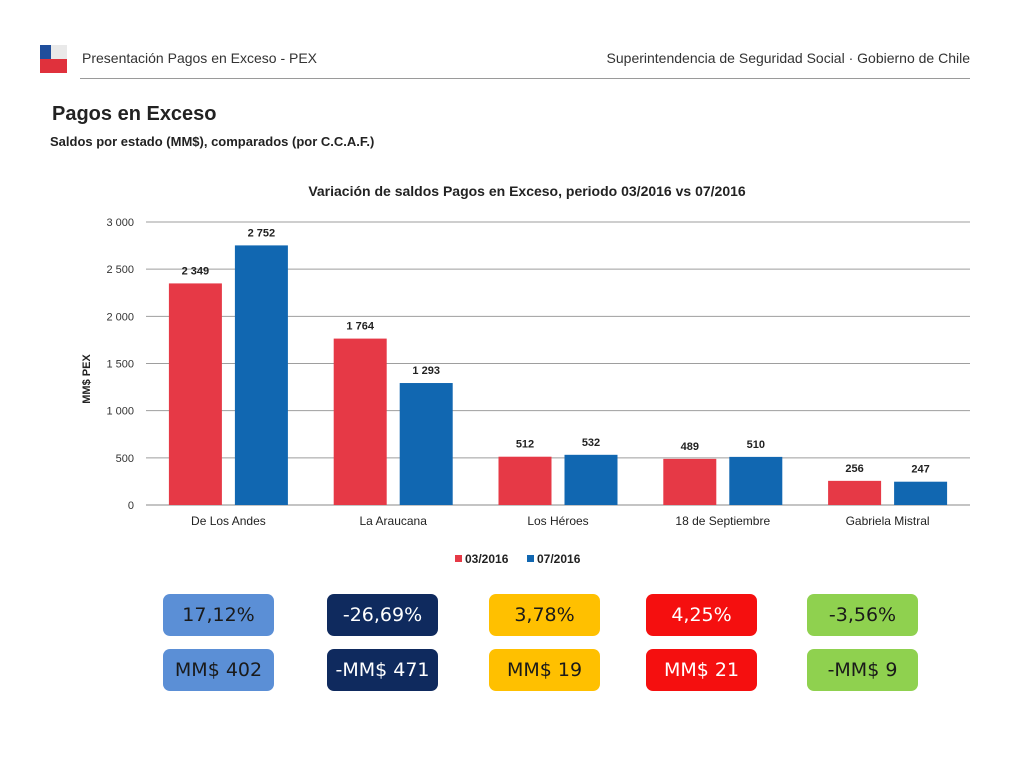  Describe the element at coordinates (756, 445) in the screenshot. I see `data-label: 510` at that location.